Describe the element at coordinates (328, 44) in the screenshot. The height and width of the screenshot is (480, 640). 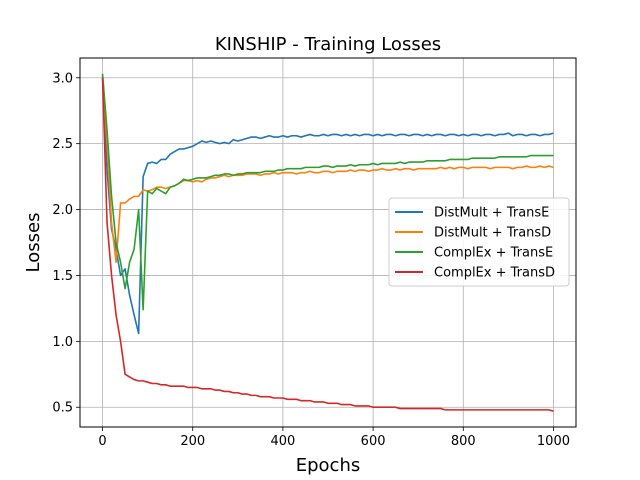
I see `chart-title: KINSHIP - Training Losses` at that location.